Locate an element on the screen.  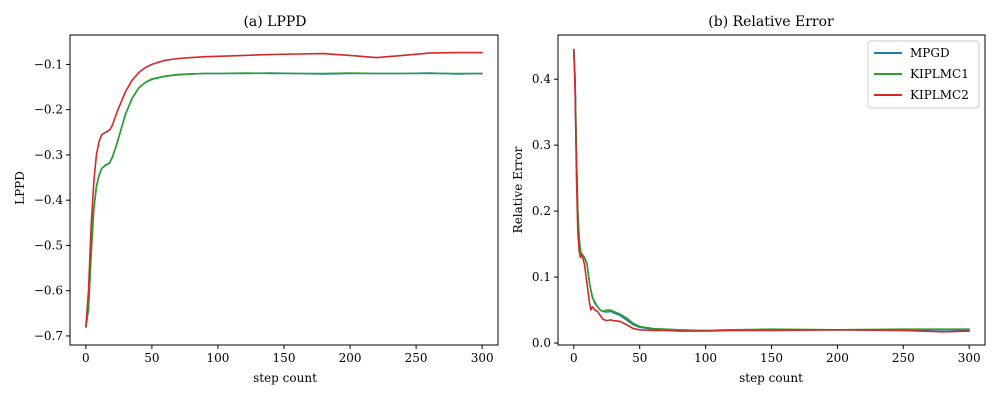
legend-frame is located at coordinates (923, 74).